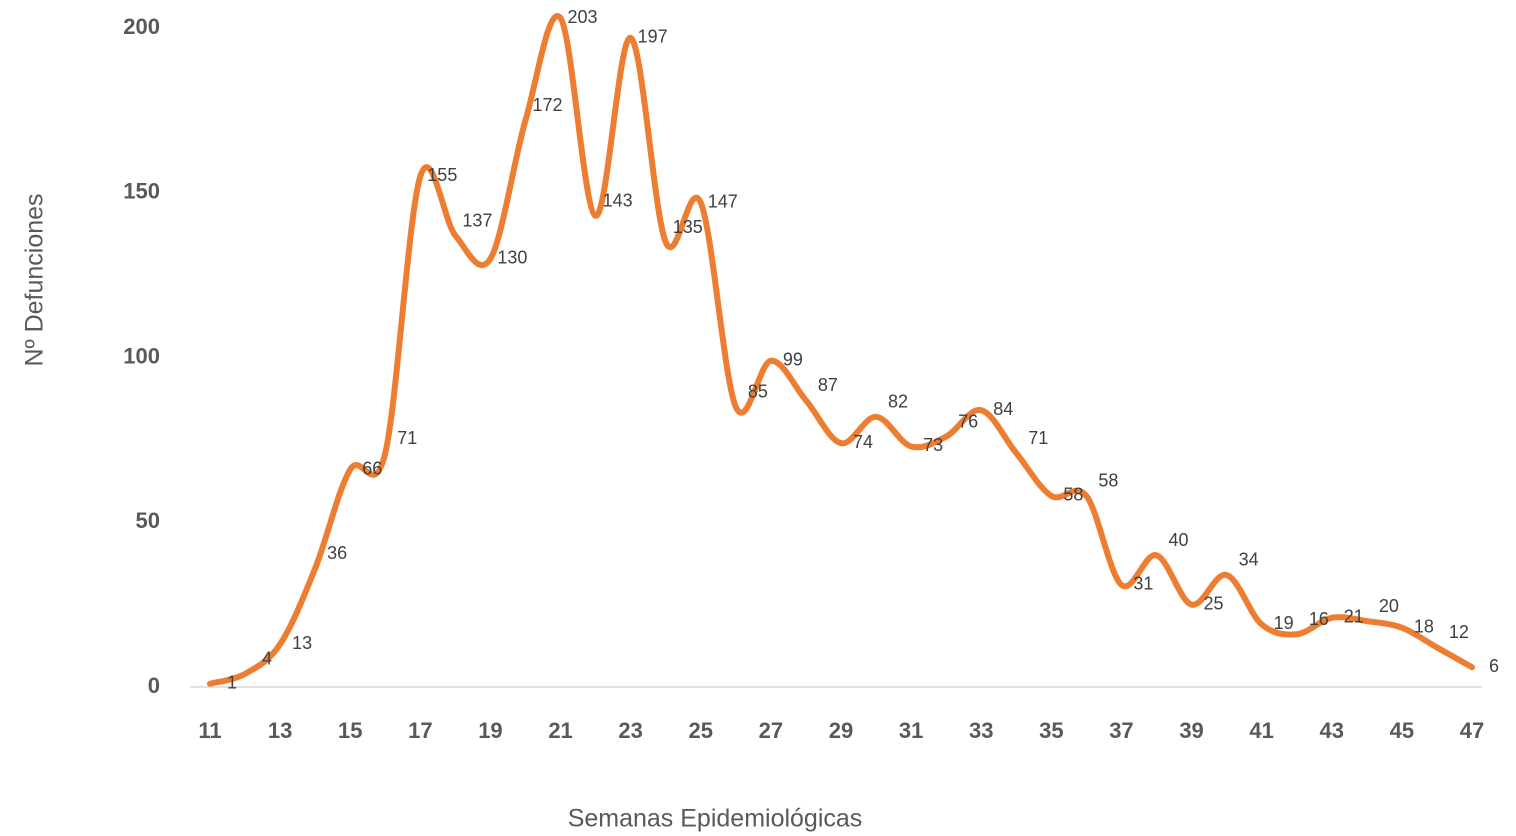  What do you see at coordinates (1121, 730) in the screenshot?
I see `x-tick-label: 37` at bounding box center [1121, 730].